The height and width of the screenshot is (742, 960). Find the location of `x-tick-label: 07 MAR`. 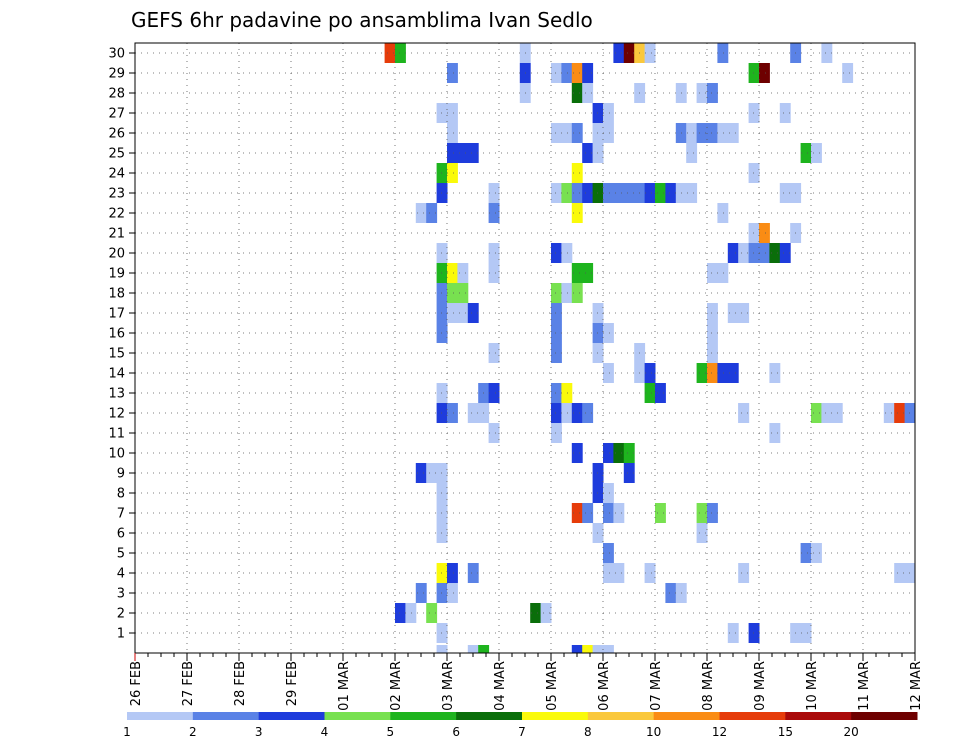

x-tick-label: 07 MAR is located at coordinates (656, 686).